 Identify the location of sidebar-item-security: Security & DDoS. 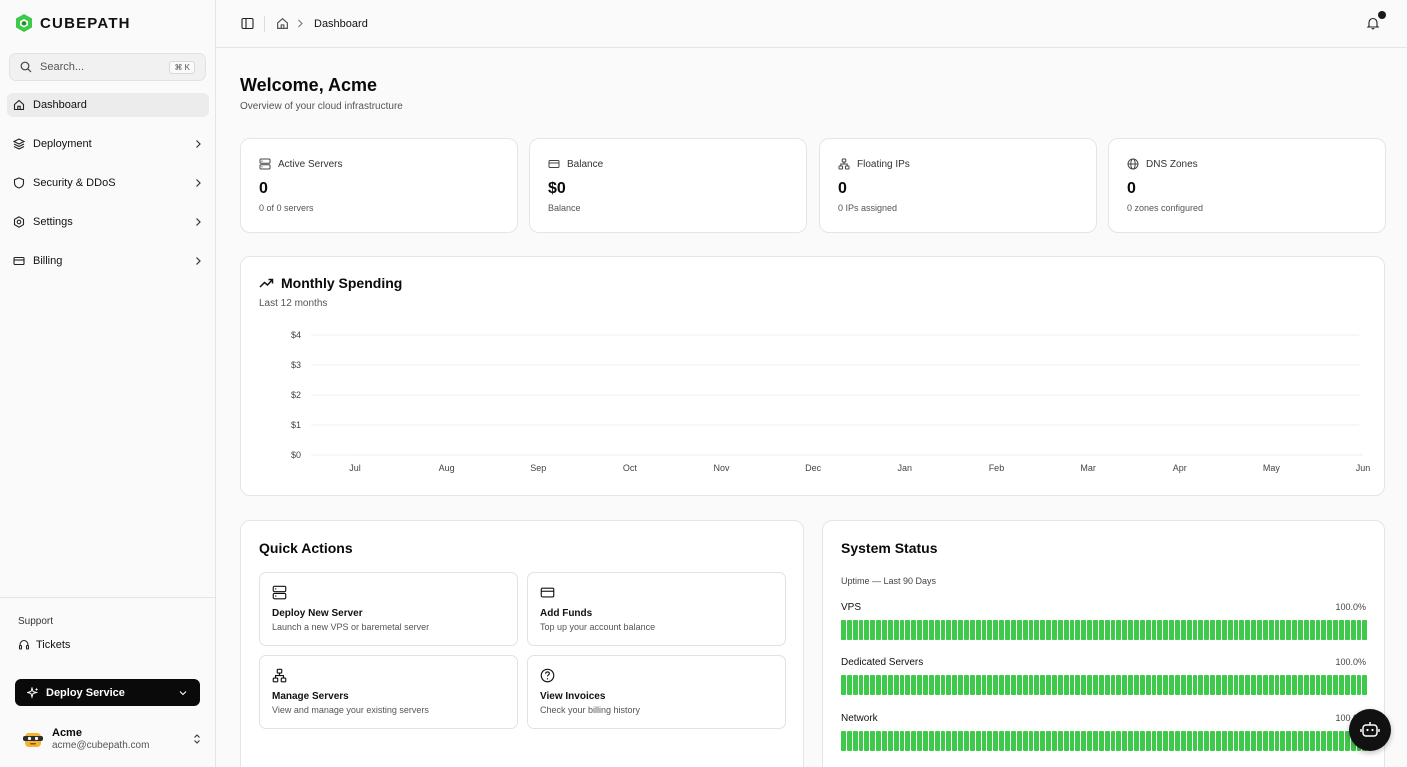
(108, 183).